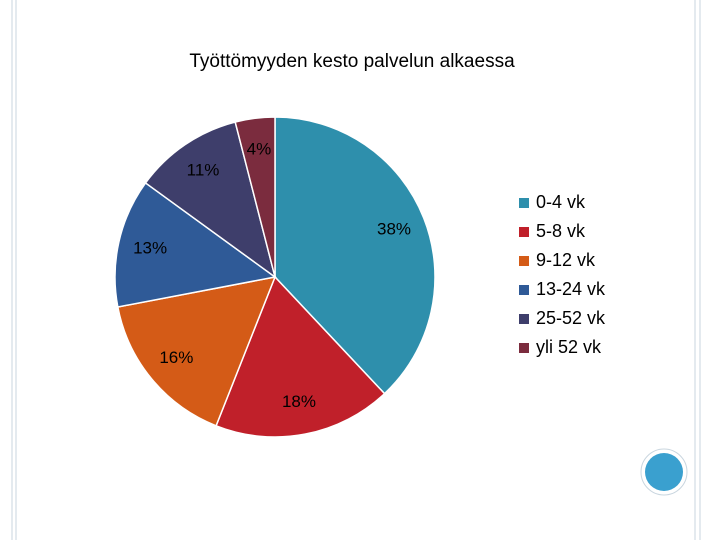 This screenshot has height=540, width=720. Describe the element at coordinates (664, 472) in the screenshot. I see `decor-circle` at that location.